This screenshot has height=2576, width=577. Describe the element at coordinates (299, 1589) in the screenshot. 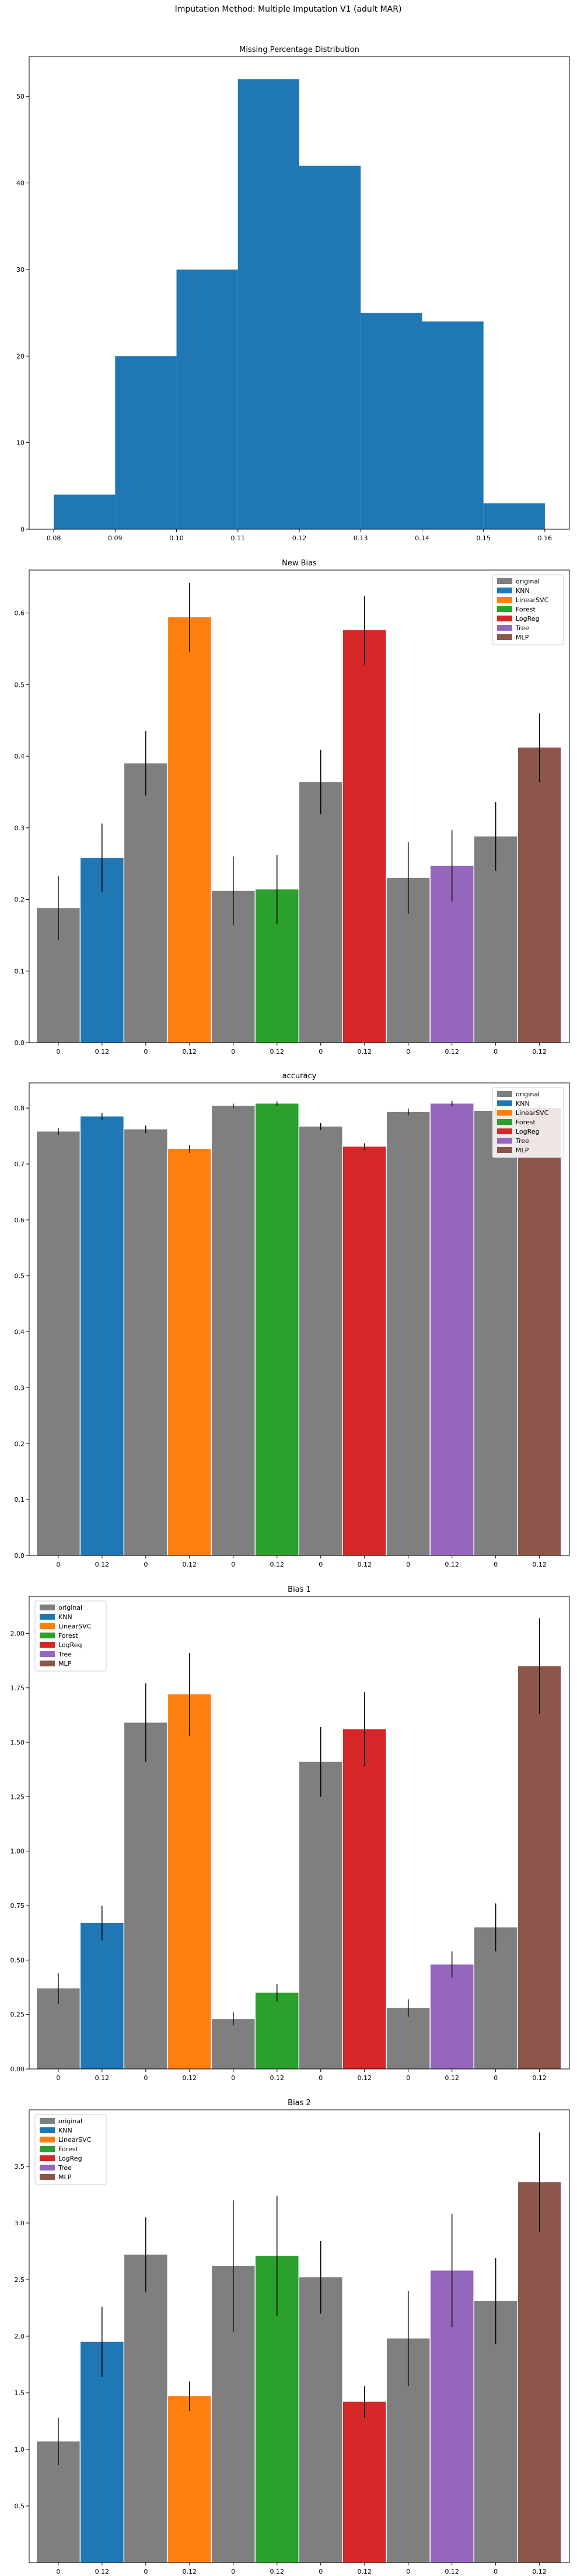

I see `chart-title: Bias 1` at that location.